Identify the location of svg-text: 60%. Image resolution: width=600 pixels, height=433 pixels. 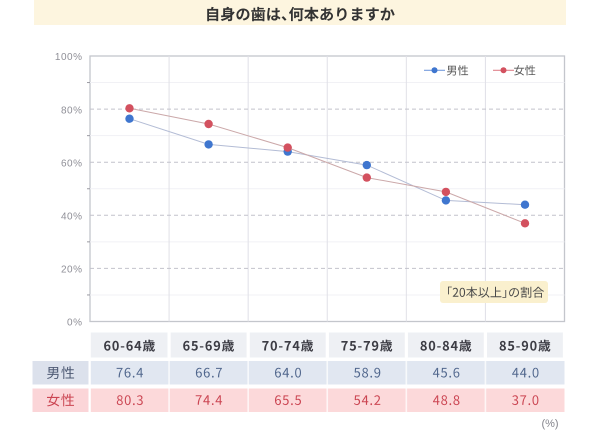
(72, 163).